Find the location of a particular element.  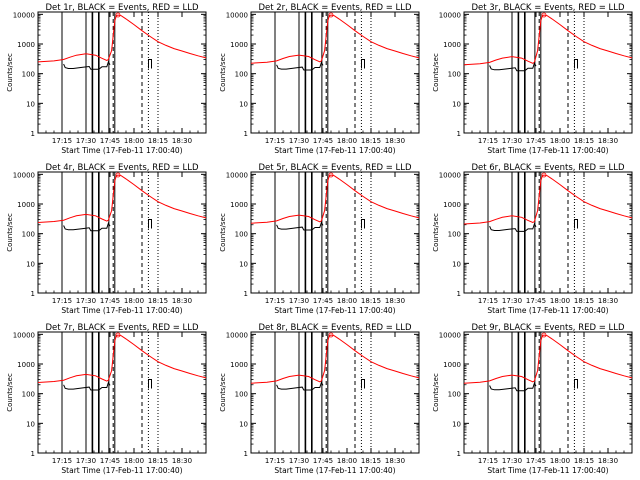

panel-title: Det 5r, BLACK = Events, RED = LLD is located at coordinates (335, 168).